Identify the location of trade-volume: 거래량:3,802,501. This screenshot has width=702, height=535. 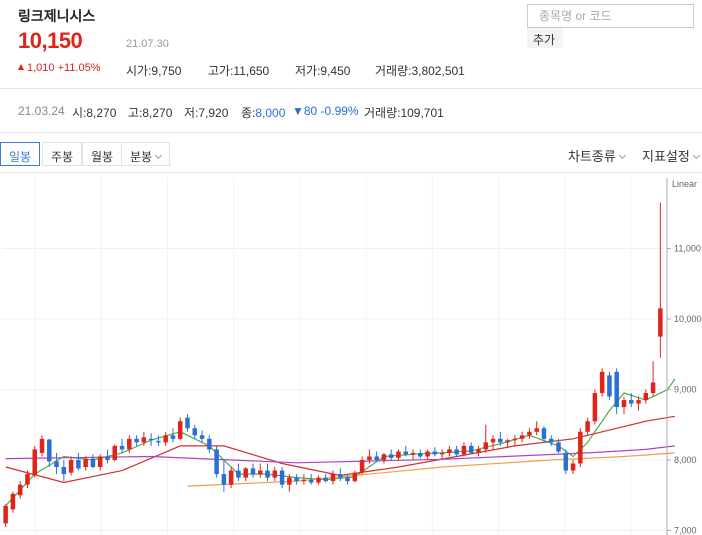
(420, 71).